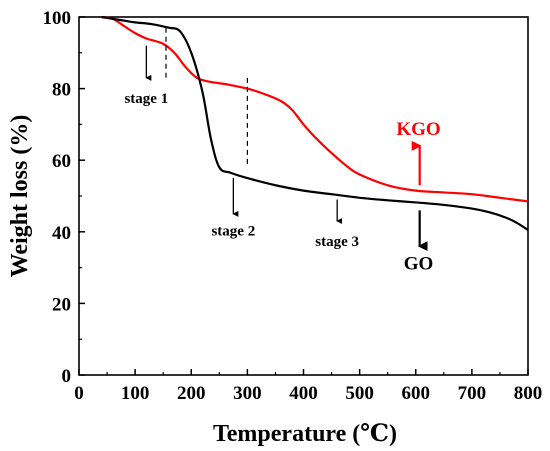 Image resolution: width=550 pixels, height=451 pixels. What do you see at coordinates (528, 393) in the screenshot?
I see `x-tick-label: 800` at bounding box center [528, 393].